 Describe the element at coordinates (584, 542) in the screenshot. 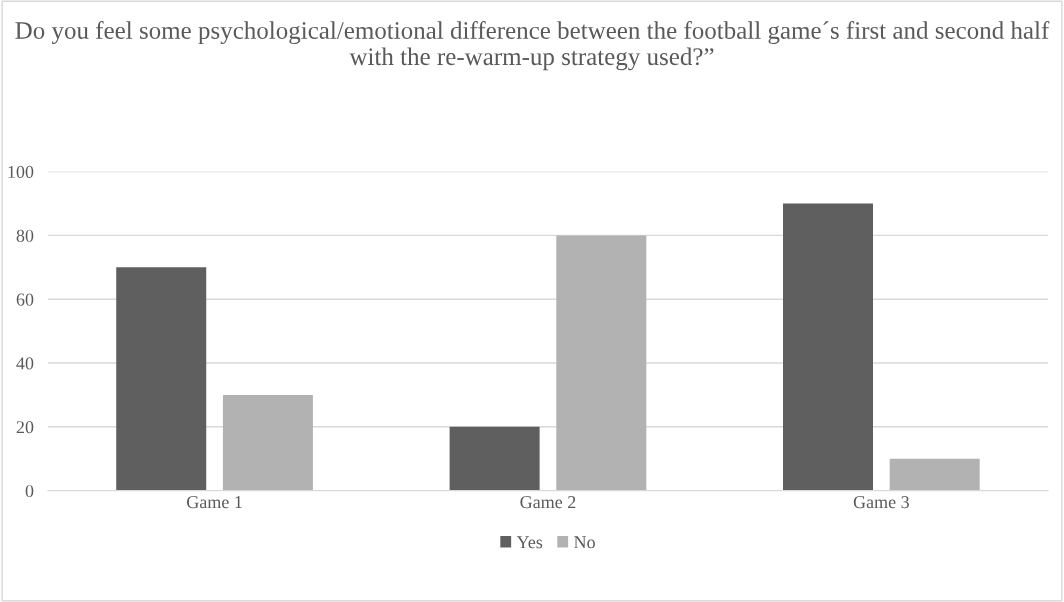

I see `legend-label: No` at that location.